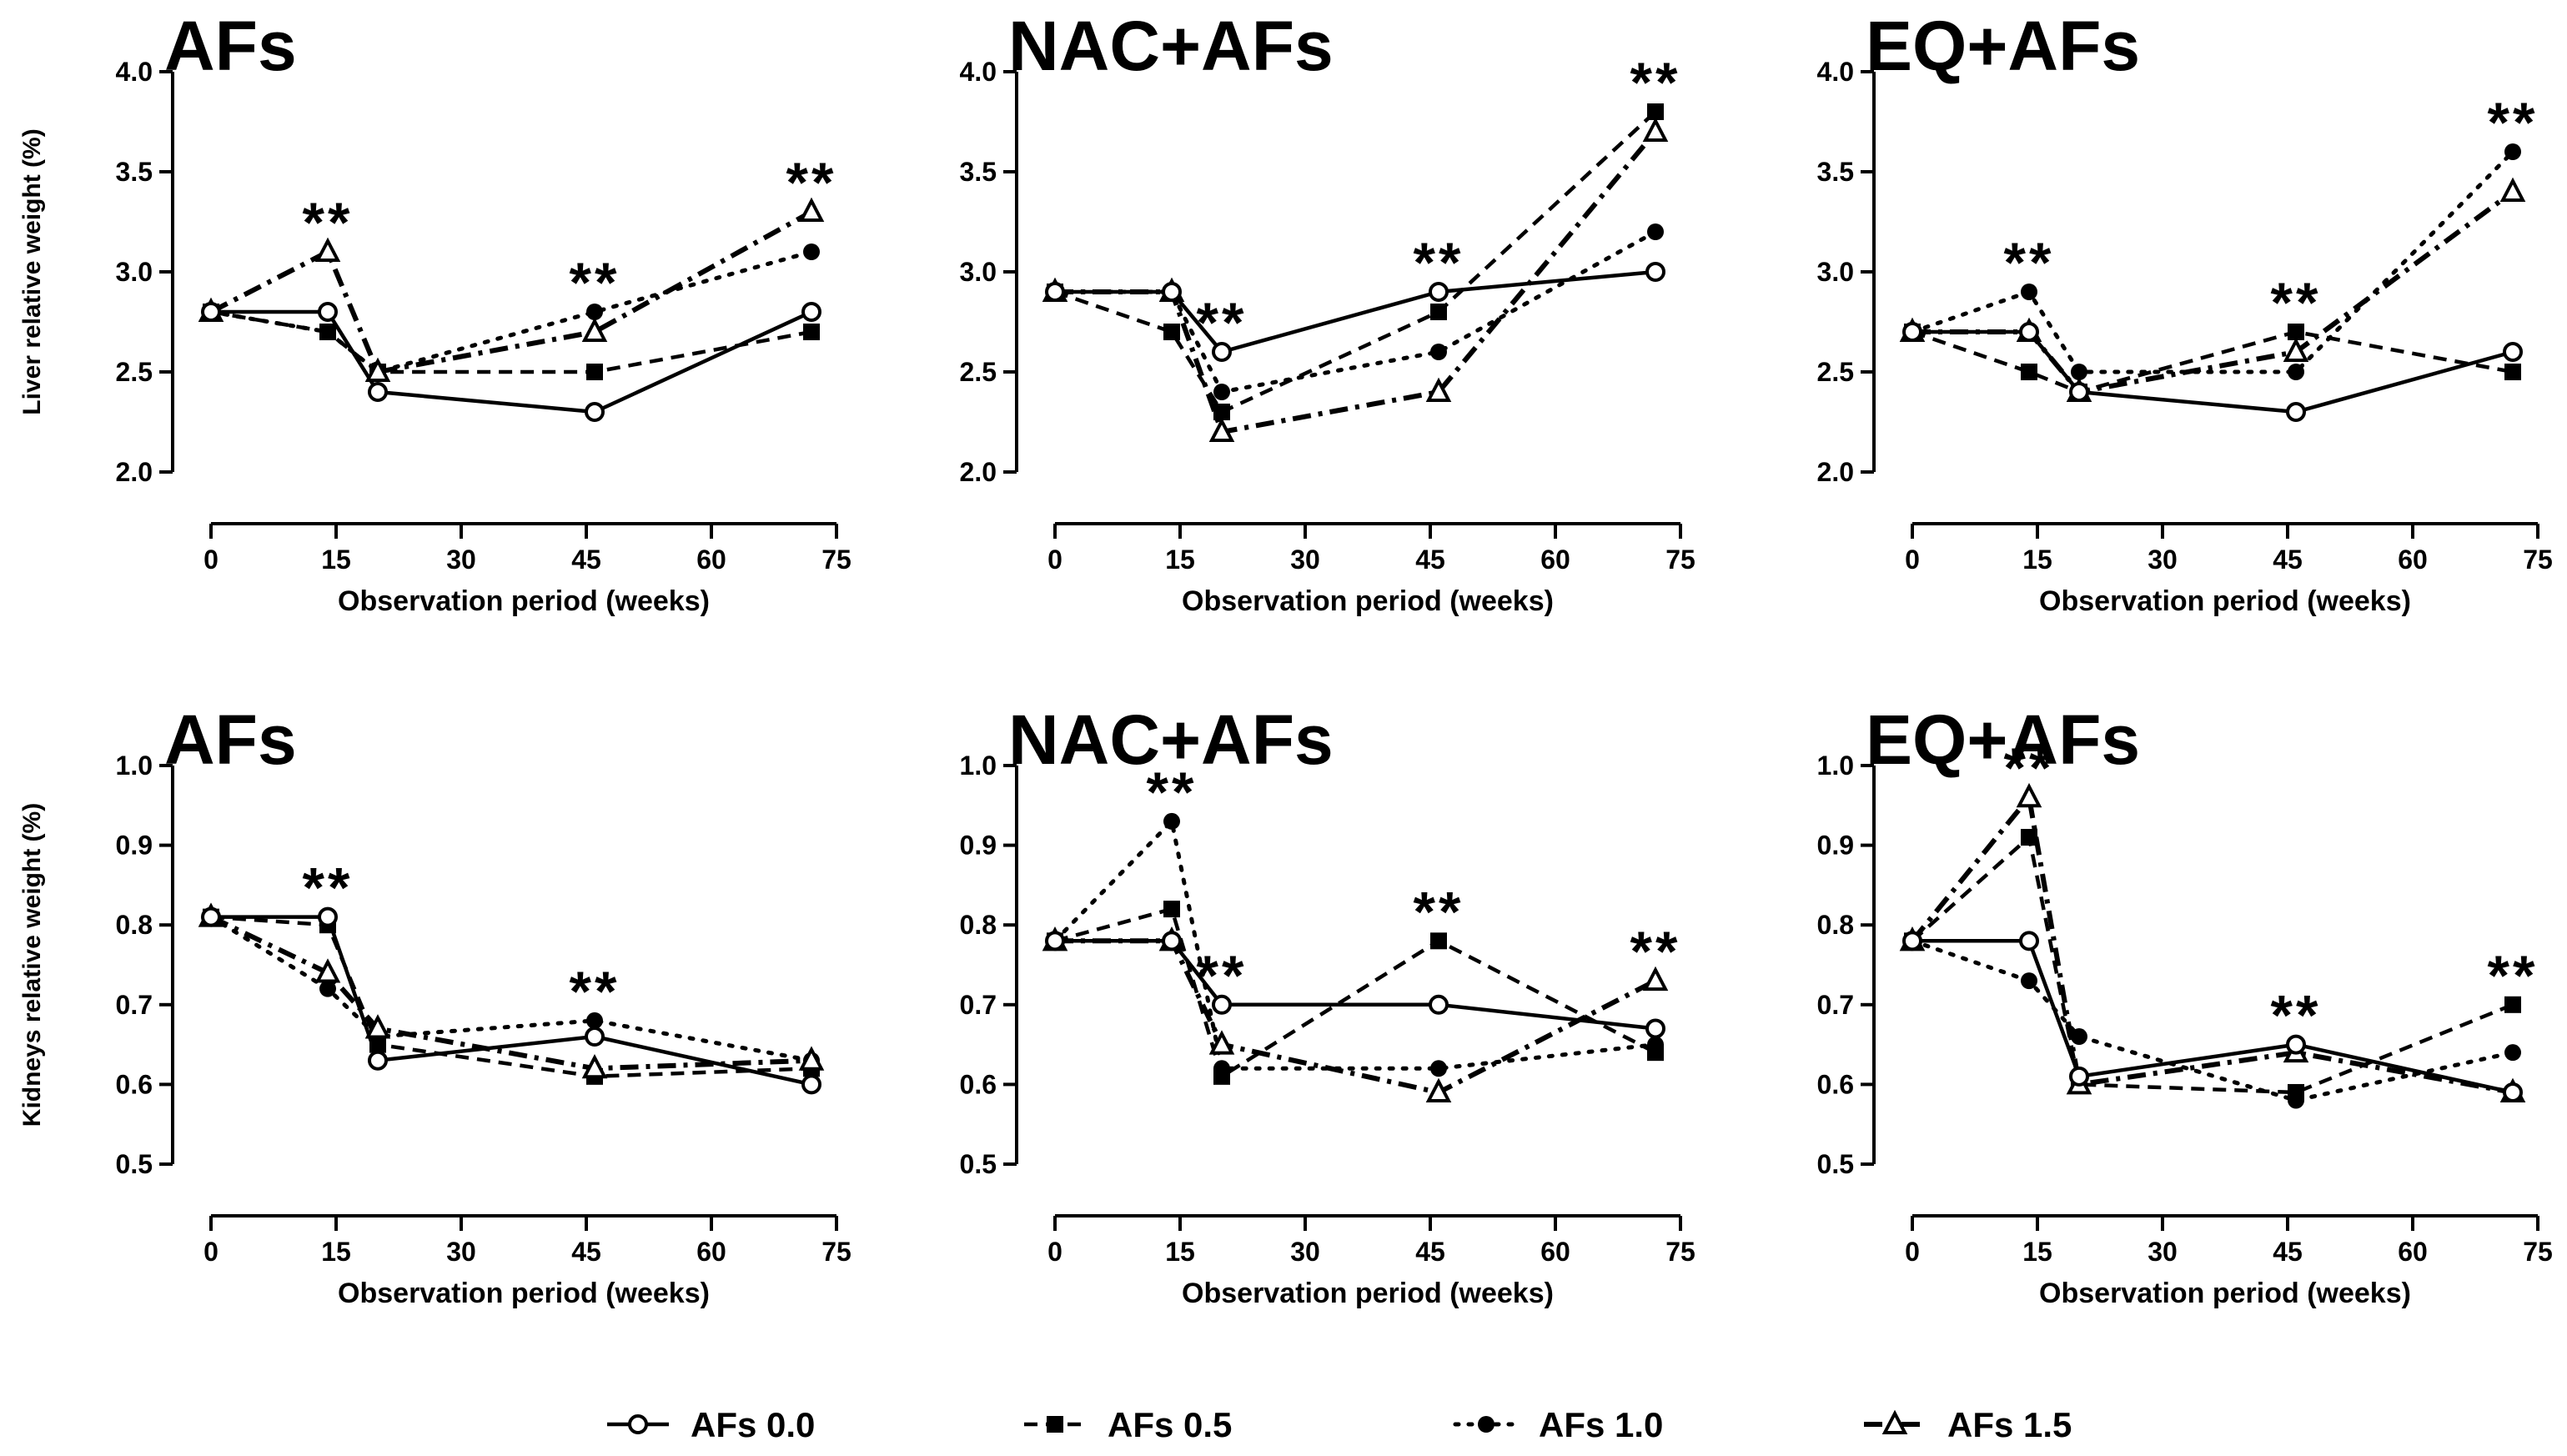 This screenshot has height=1456, width=2567. I want to click on y-tick-label: 4.0, so click(134, 72).